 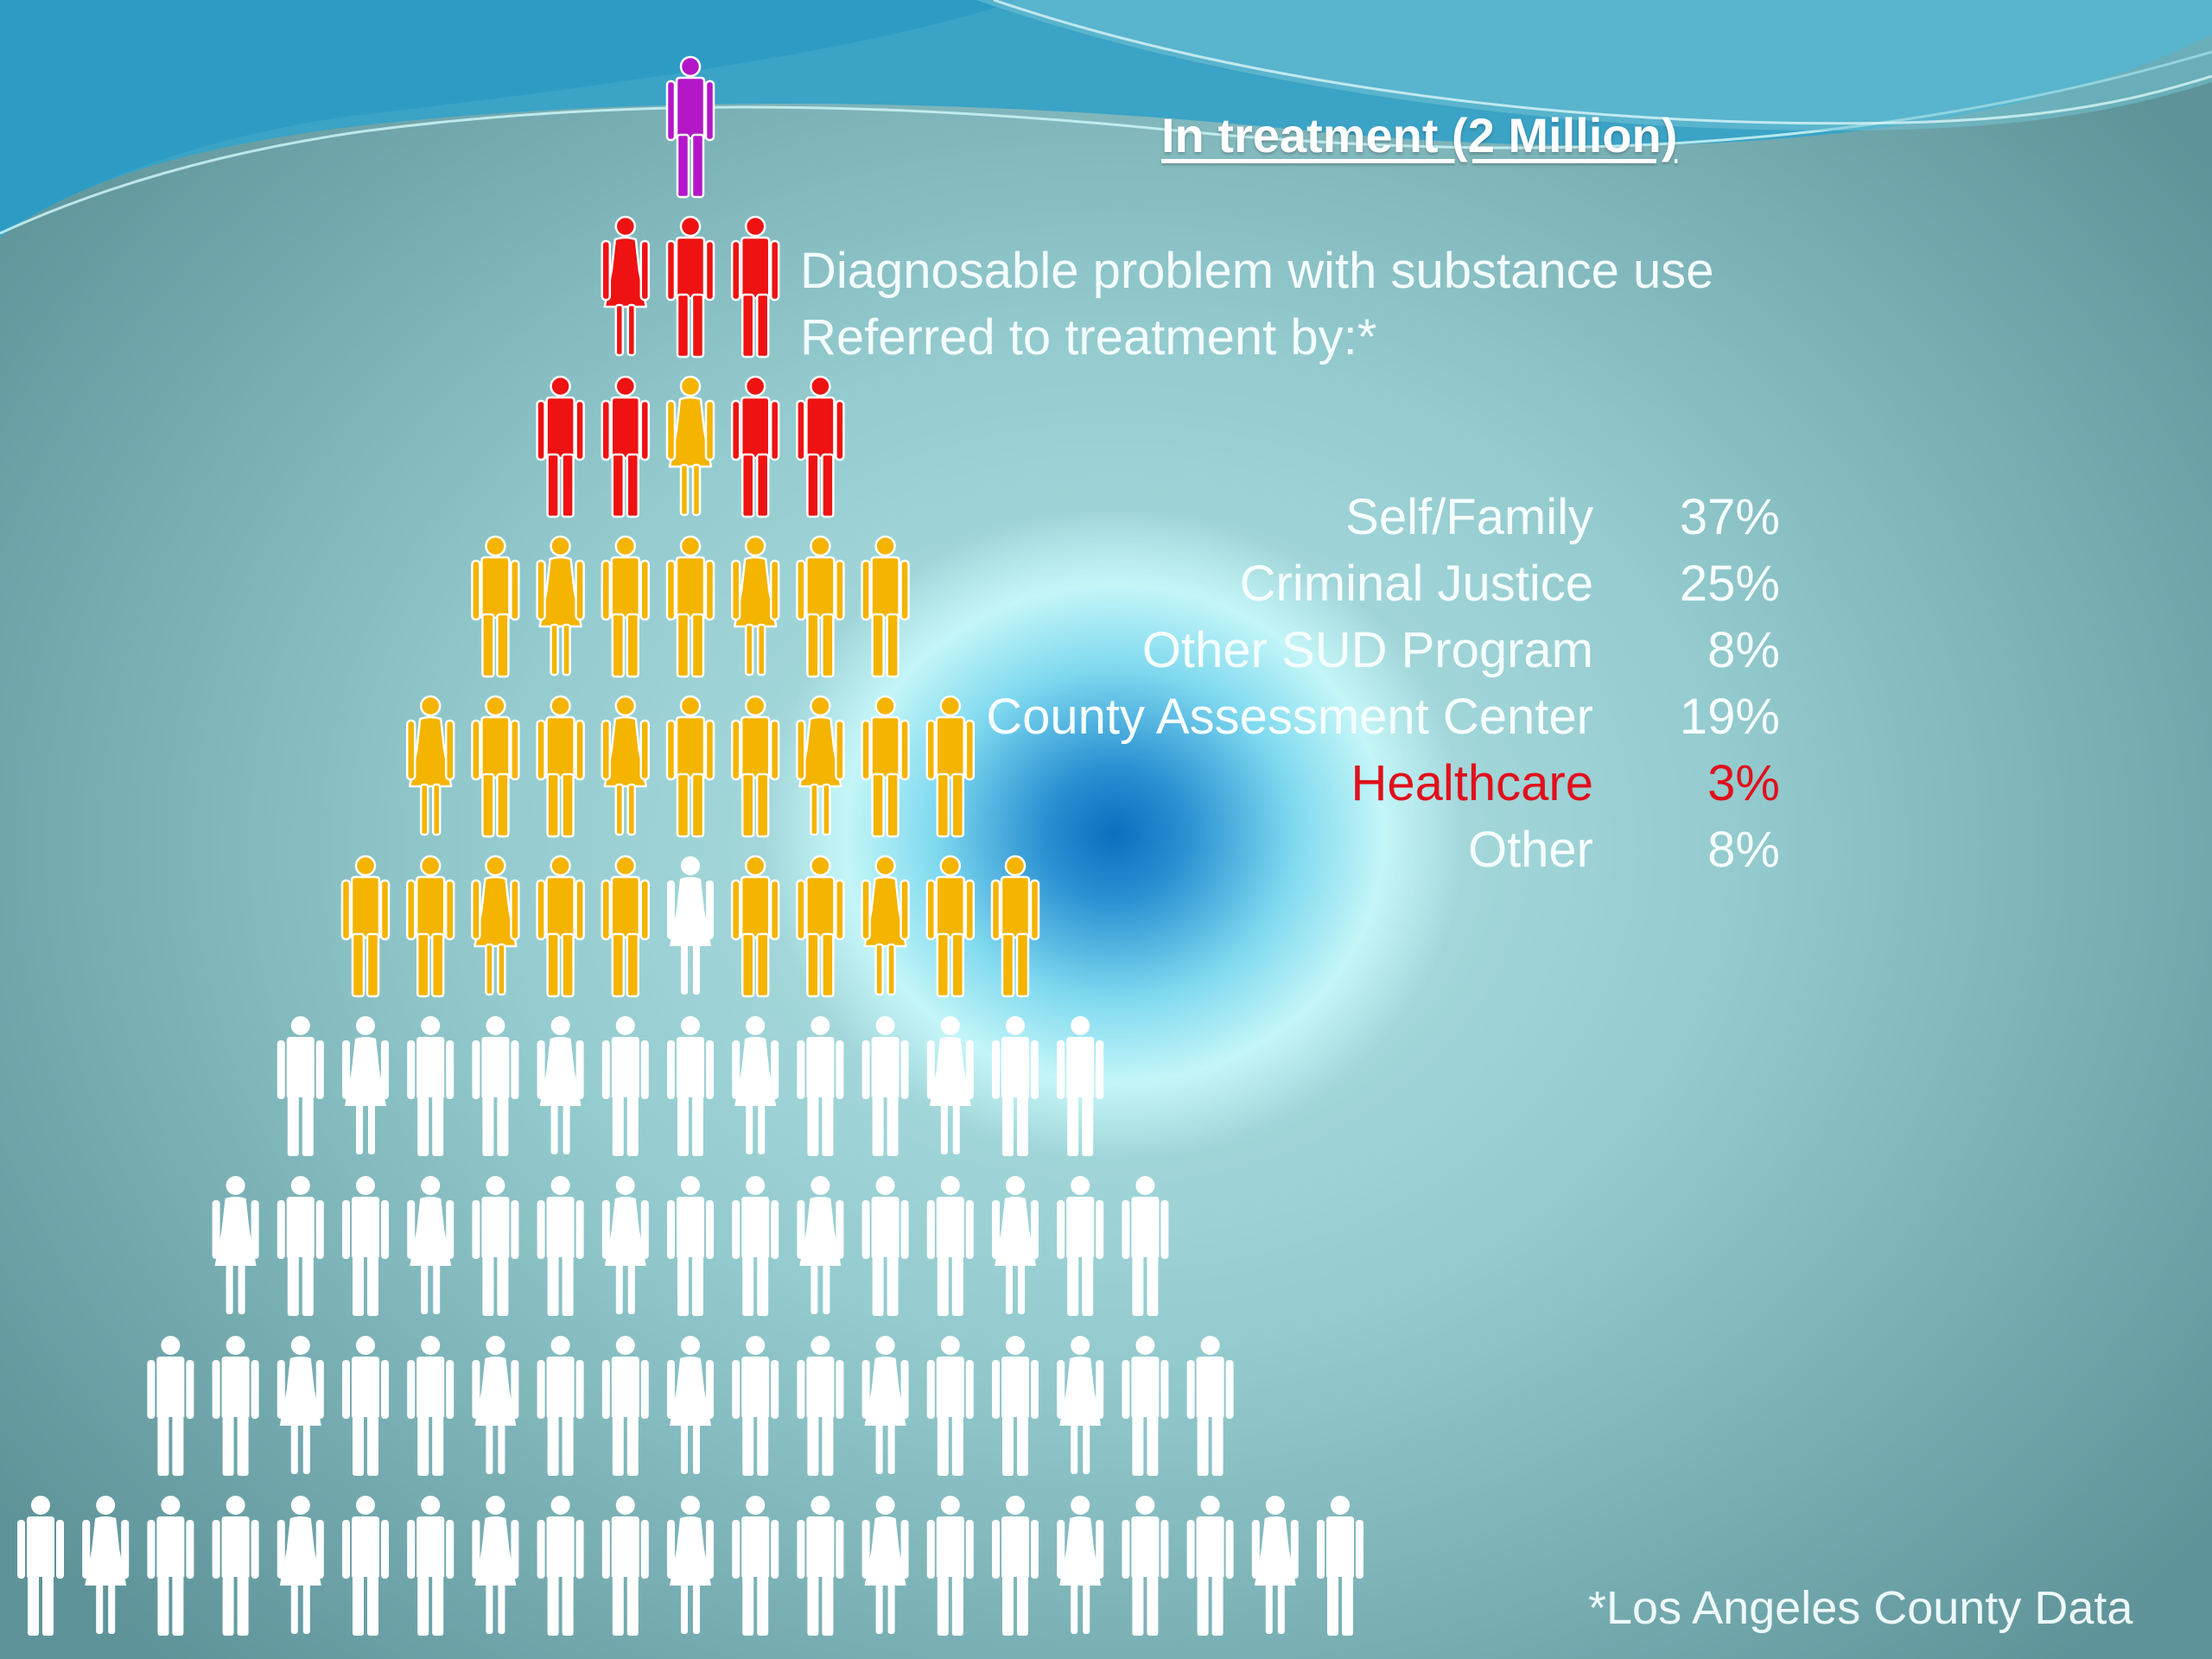 What do you see at coordinates (1322, 521) in the screenshot?
I see `referral-row: Self/Family 37%` at bounding box center [1322, 521].